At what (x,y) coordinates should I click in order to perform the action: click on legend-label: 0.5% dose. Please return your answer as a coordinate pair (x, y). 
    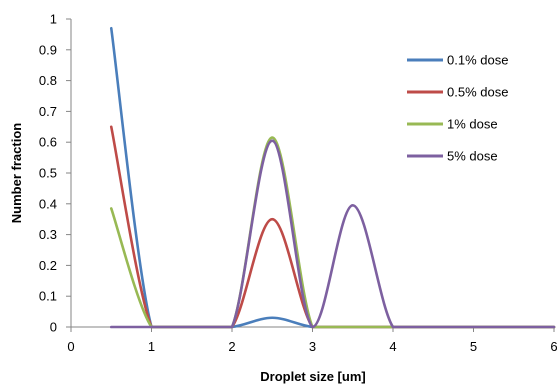
    Looking at the image, I should click on (477, 92).